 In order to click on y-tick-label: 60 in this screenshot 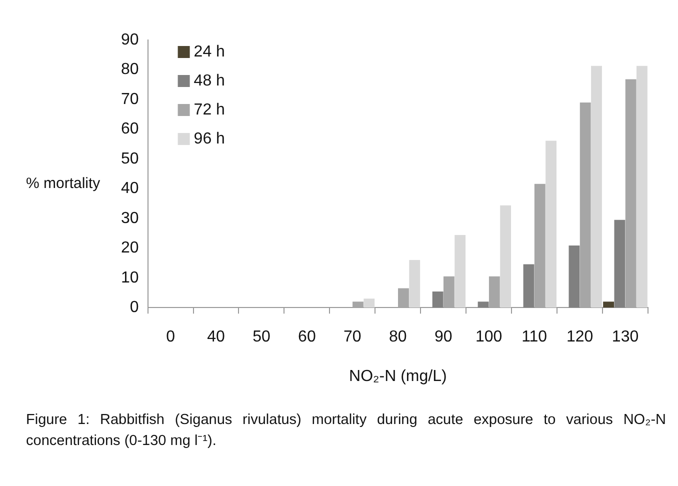, I will do `click(130, 129)`.